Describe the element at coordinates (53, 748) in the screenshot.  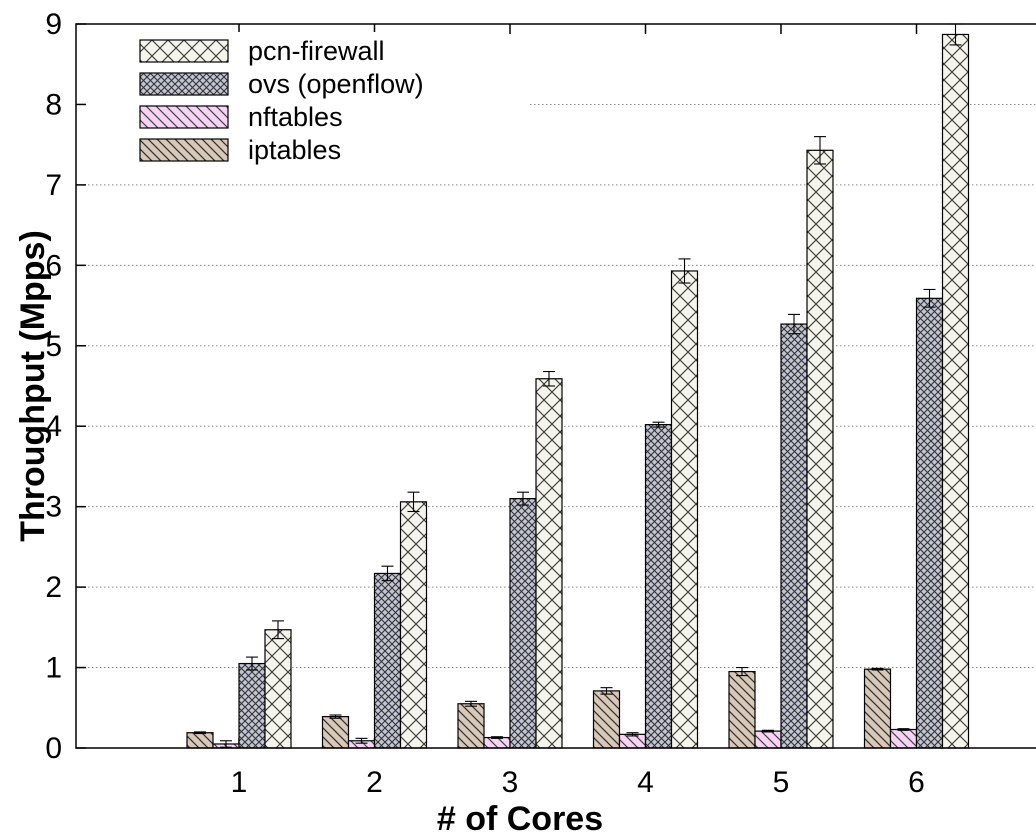
I see `y-tick-label: 0` at that location.